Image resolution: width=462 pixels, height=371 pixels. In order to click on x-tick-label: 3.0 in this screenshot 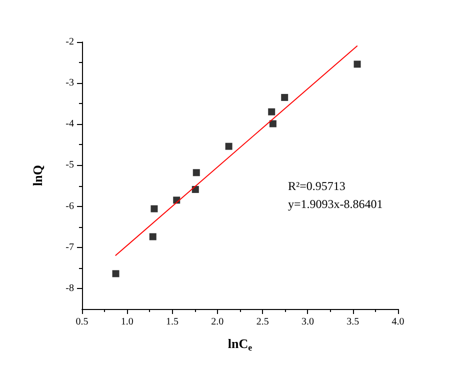, I will do `click(307, 322)`.